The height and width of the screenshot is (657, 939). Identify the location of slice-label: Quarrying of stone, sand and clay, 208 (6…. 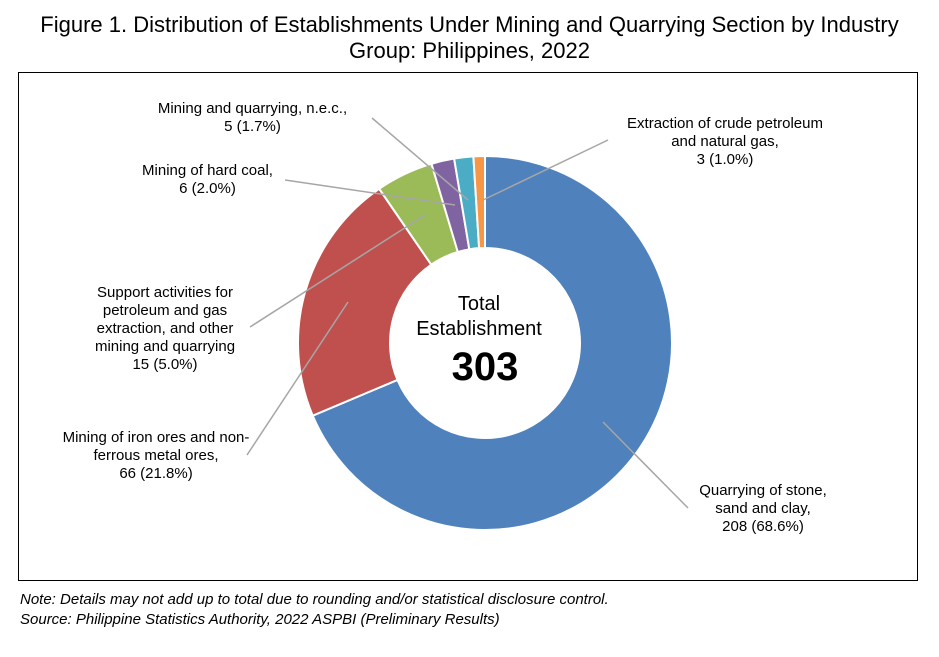
(763, 509).